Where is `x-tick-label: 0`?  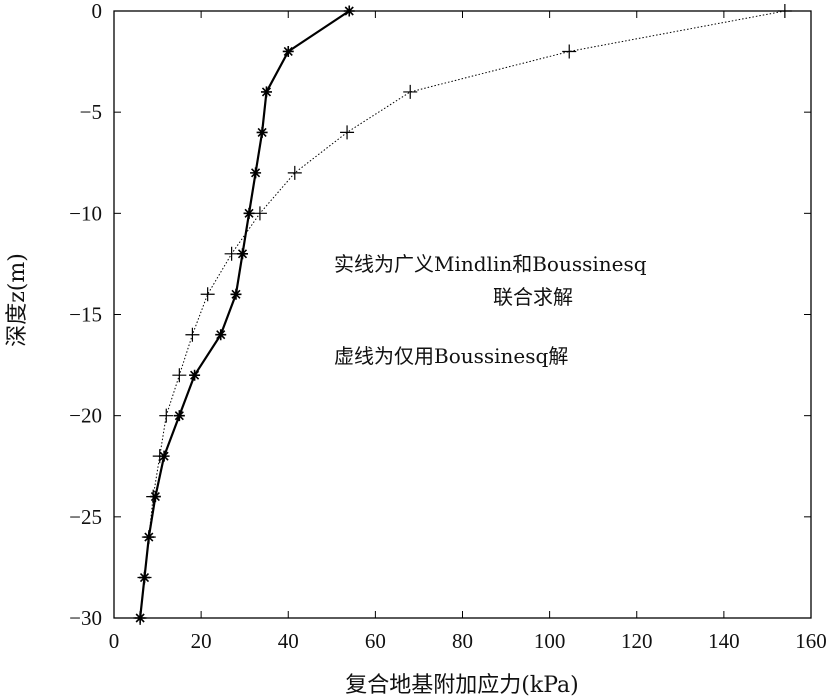 x-tick-label: 0 is located at coordinates (114, 641).